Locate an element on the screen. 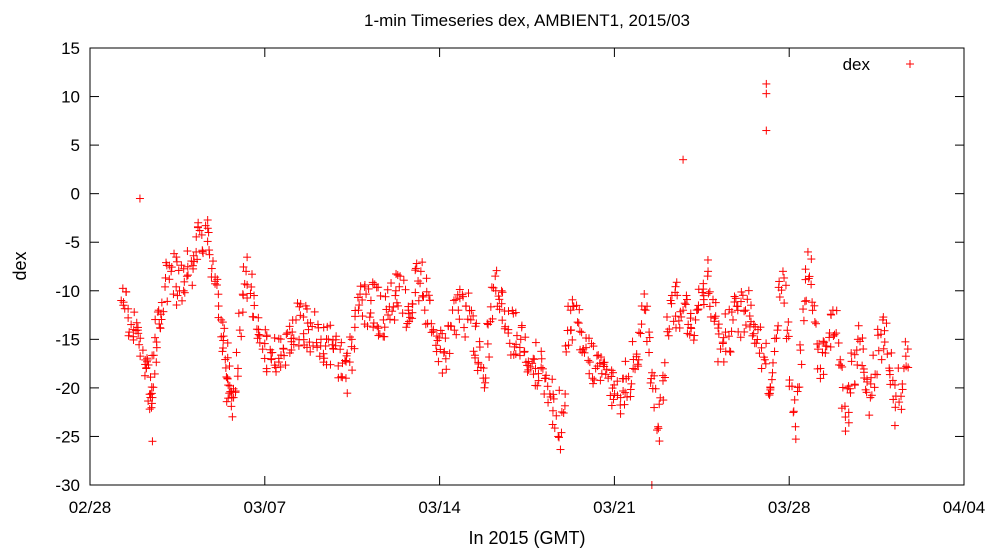 Image resolution: width=998 pixels, height=559 pixels. y-tick-label: 10 is located at coordinates (70, 97).